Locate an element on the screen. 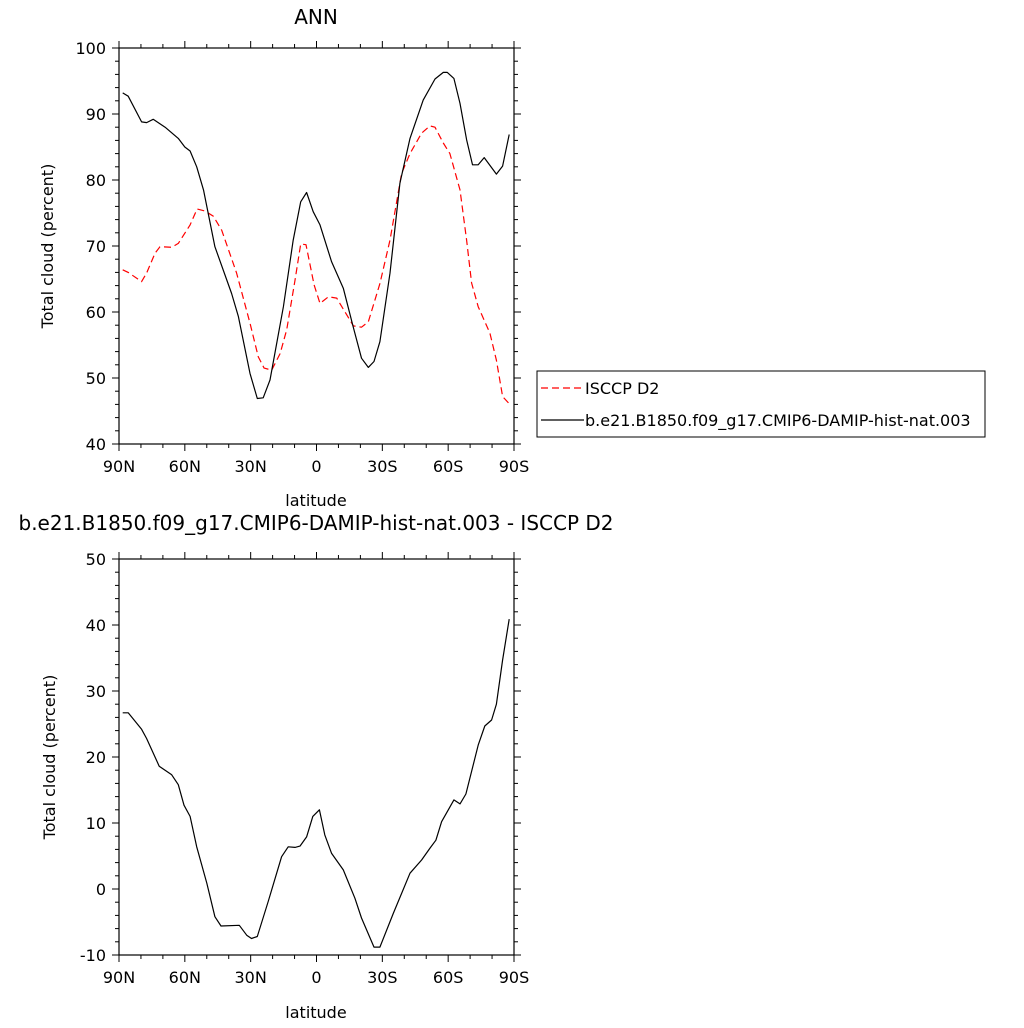 The height and width of the screenshot is (1028, 1024). y-tick-label: -10 is located at coordinates (93, 955).